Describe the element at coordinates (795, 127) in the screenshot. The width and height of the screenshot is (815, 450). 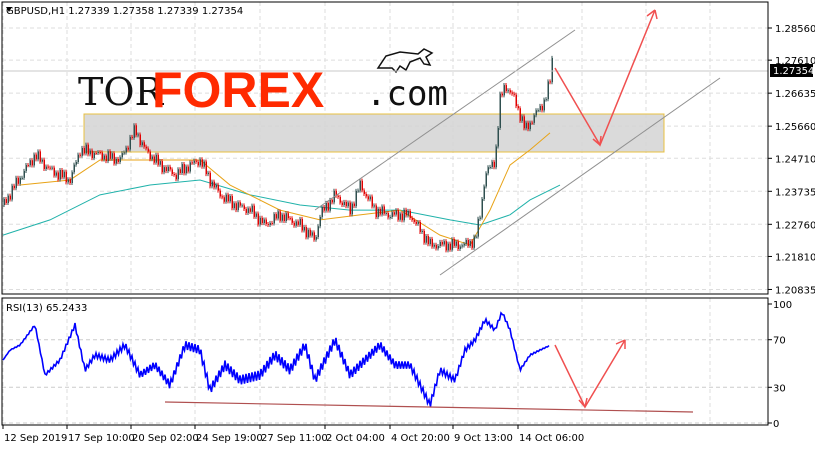
I see `price-tick-label: 1.25660` at that location.